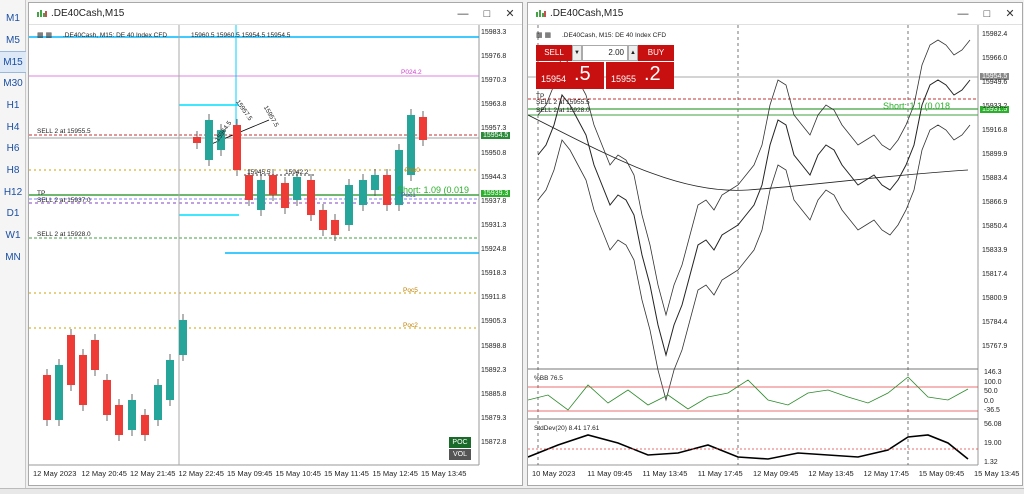  I want to click on lot-increase-button: ▲, so click(633, 53).